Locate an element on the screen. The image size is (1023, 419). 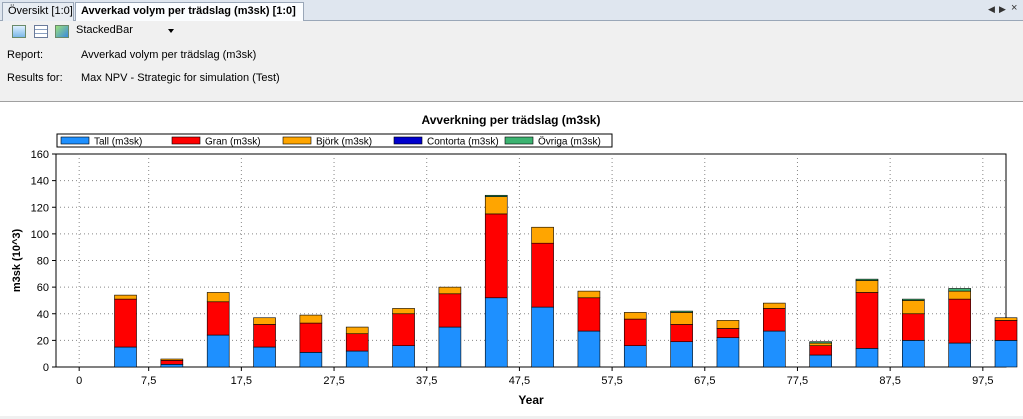
y-tick-label: 0 is located at coordinates (46, 368).